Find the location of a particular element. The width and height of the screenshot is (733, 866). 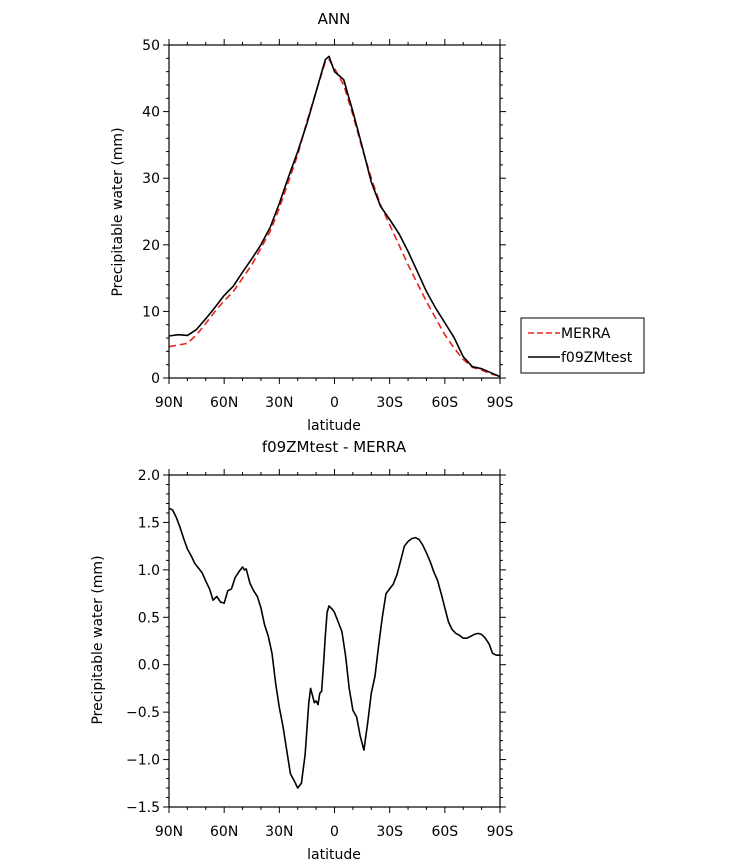

legend-label-f09zmtest: f09ZMtest is located at coordinates (597, 358).